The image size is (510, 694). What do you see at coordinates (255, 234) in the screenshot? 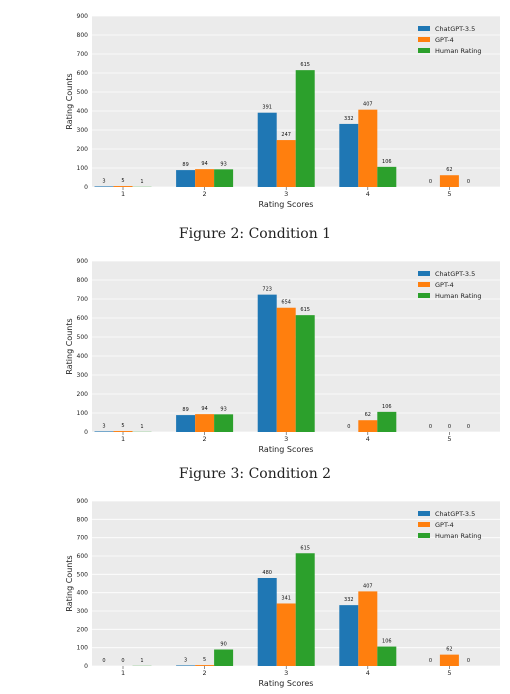
I see `figure-caption-1: Figure 2: Condition 1` at bounding box center [255, 234].